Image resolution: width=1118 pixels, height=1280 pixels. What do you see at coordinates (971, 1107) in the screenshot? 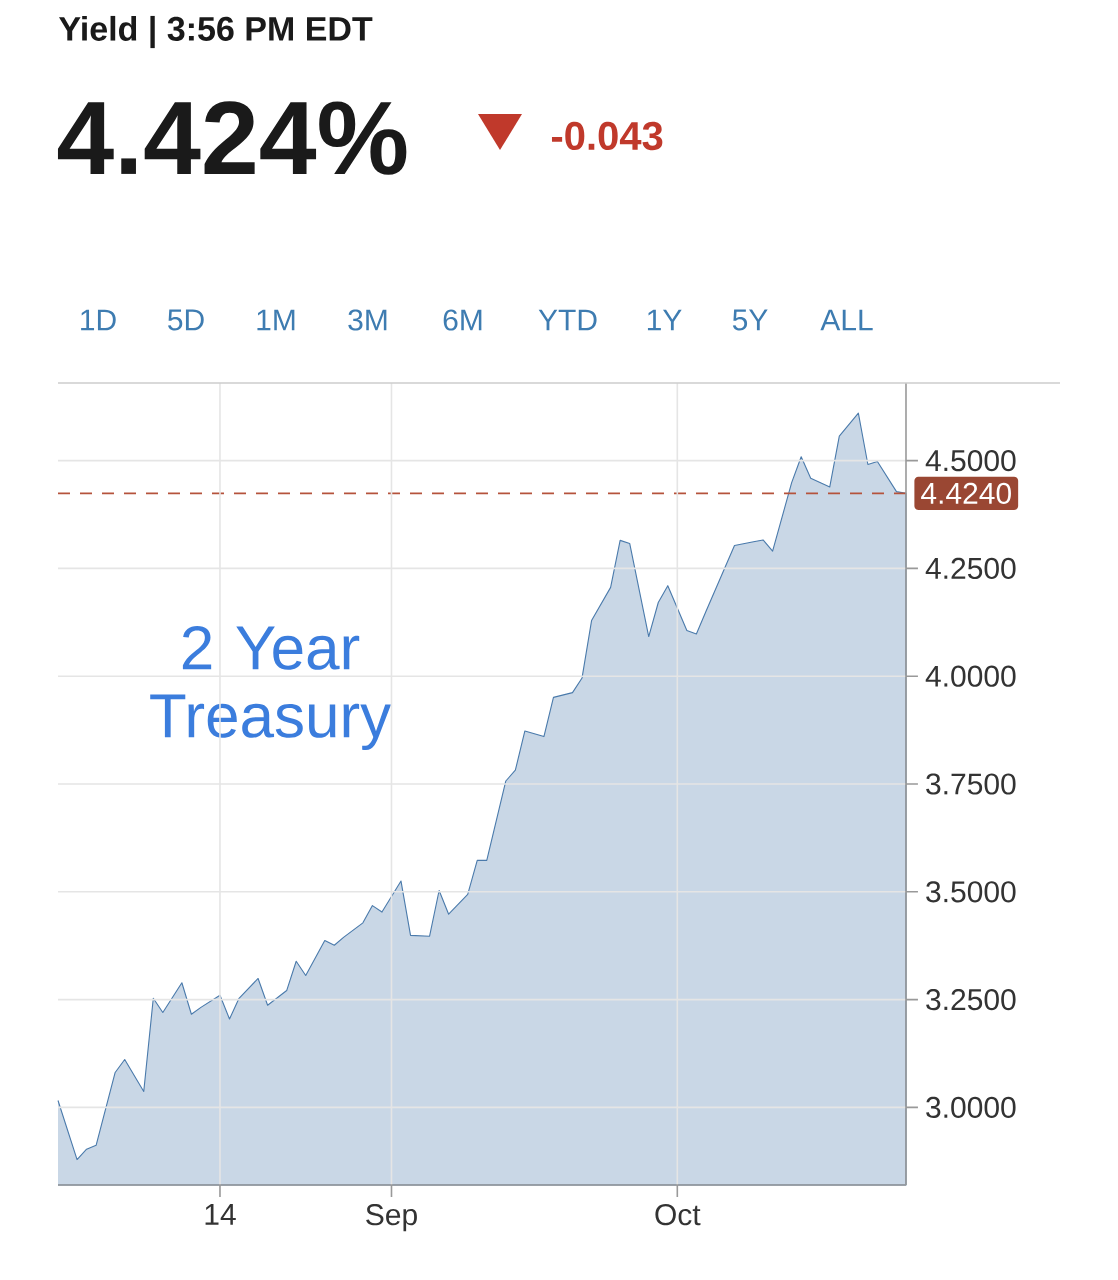
I see `y-tick-label: 3.0000` at bounding box center [971, 1107].